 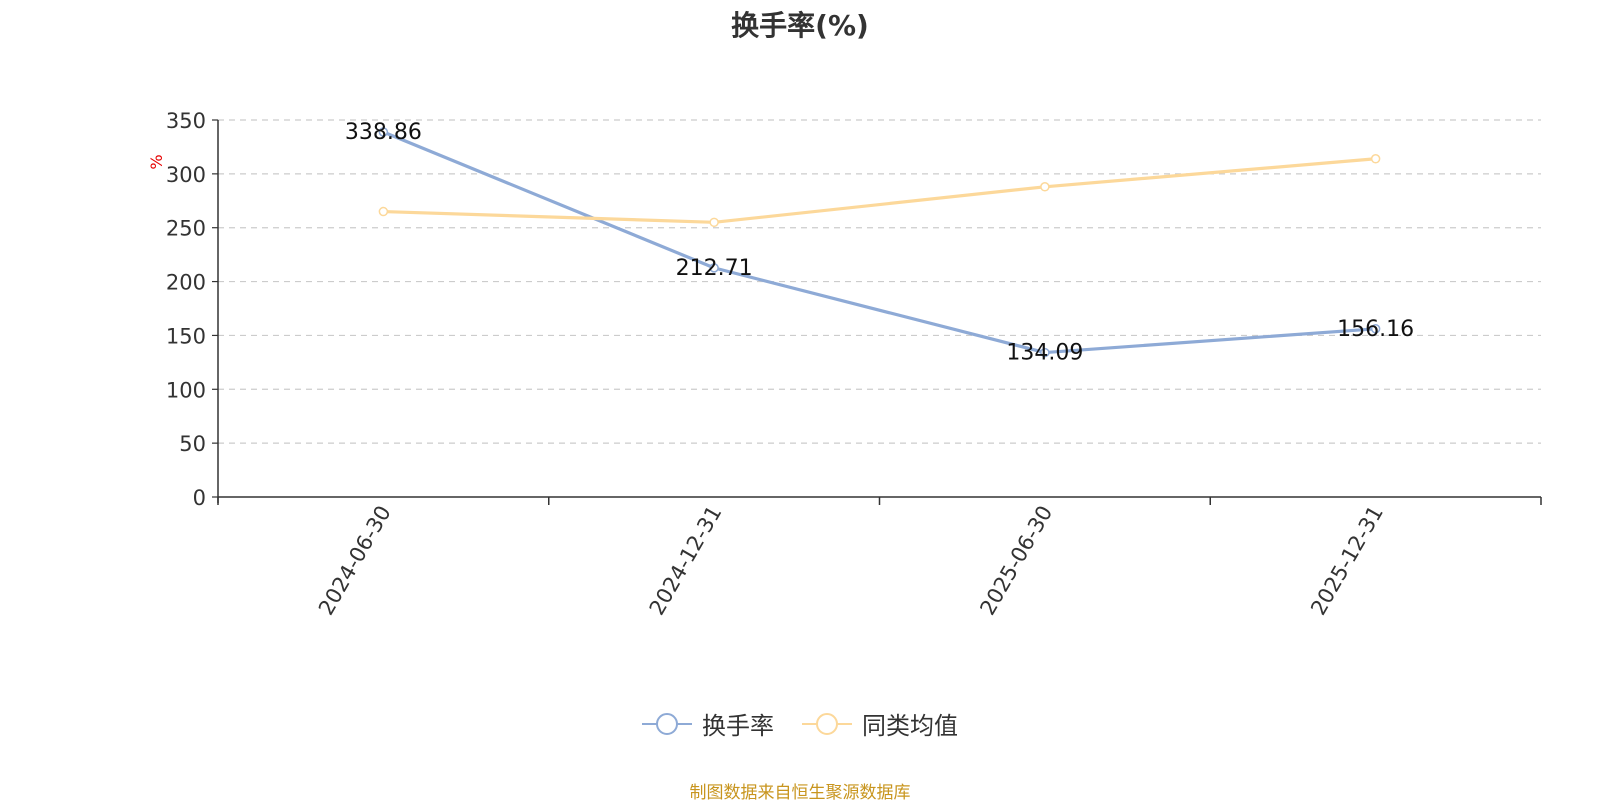 What do you see at coordinates (827, 723) in the screenshot?
I see `legend-marker-peer-average-icon` at bounding box center [827, 723].